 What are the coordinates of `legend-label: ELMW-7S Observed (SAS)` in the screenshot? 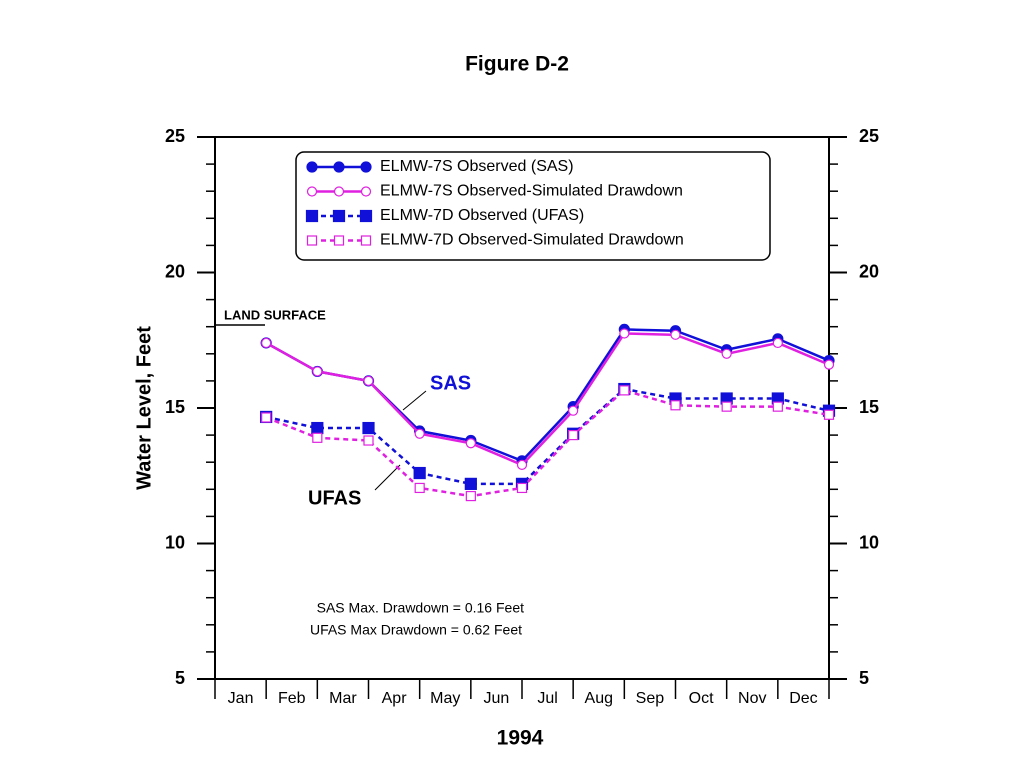 It's located at (477, 166).